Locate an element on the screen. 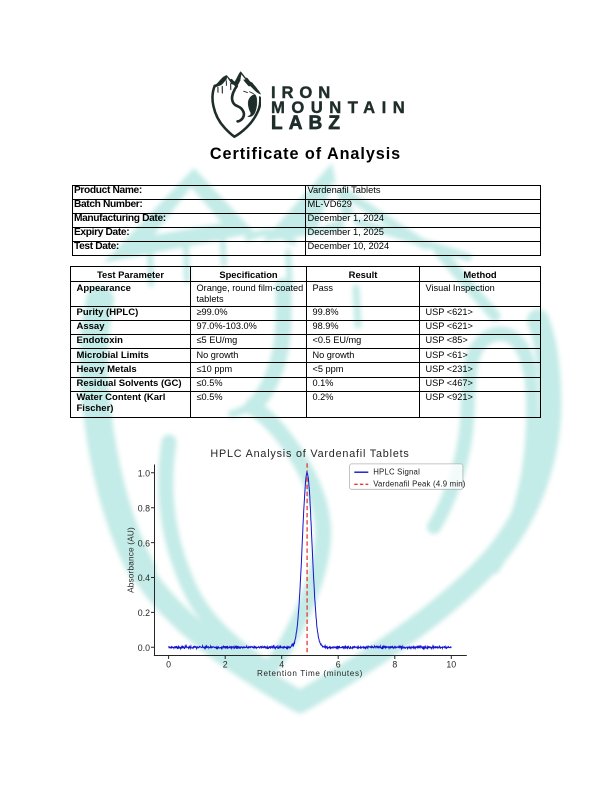  svg-text: Absorbance (AU) is located at coordinates (131, 560).